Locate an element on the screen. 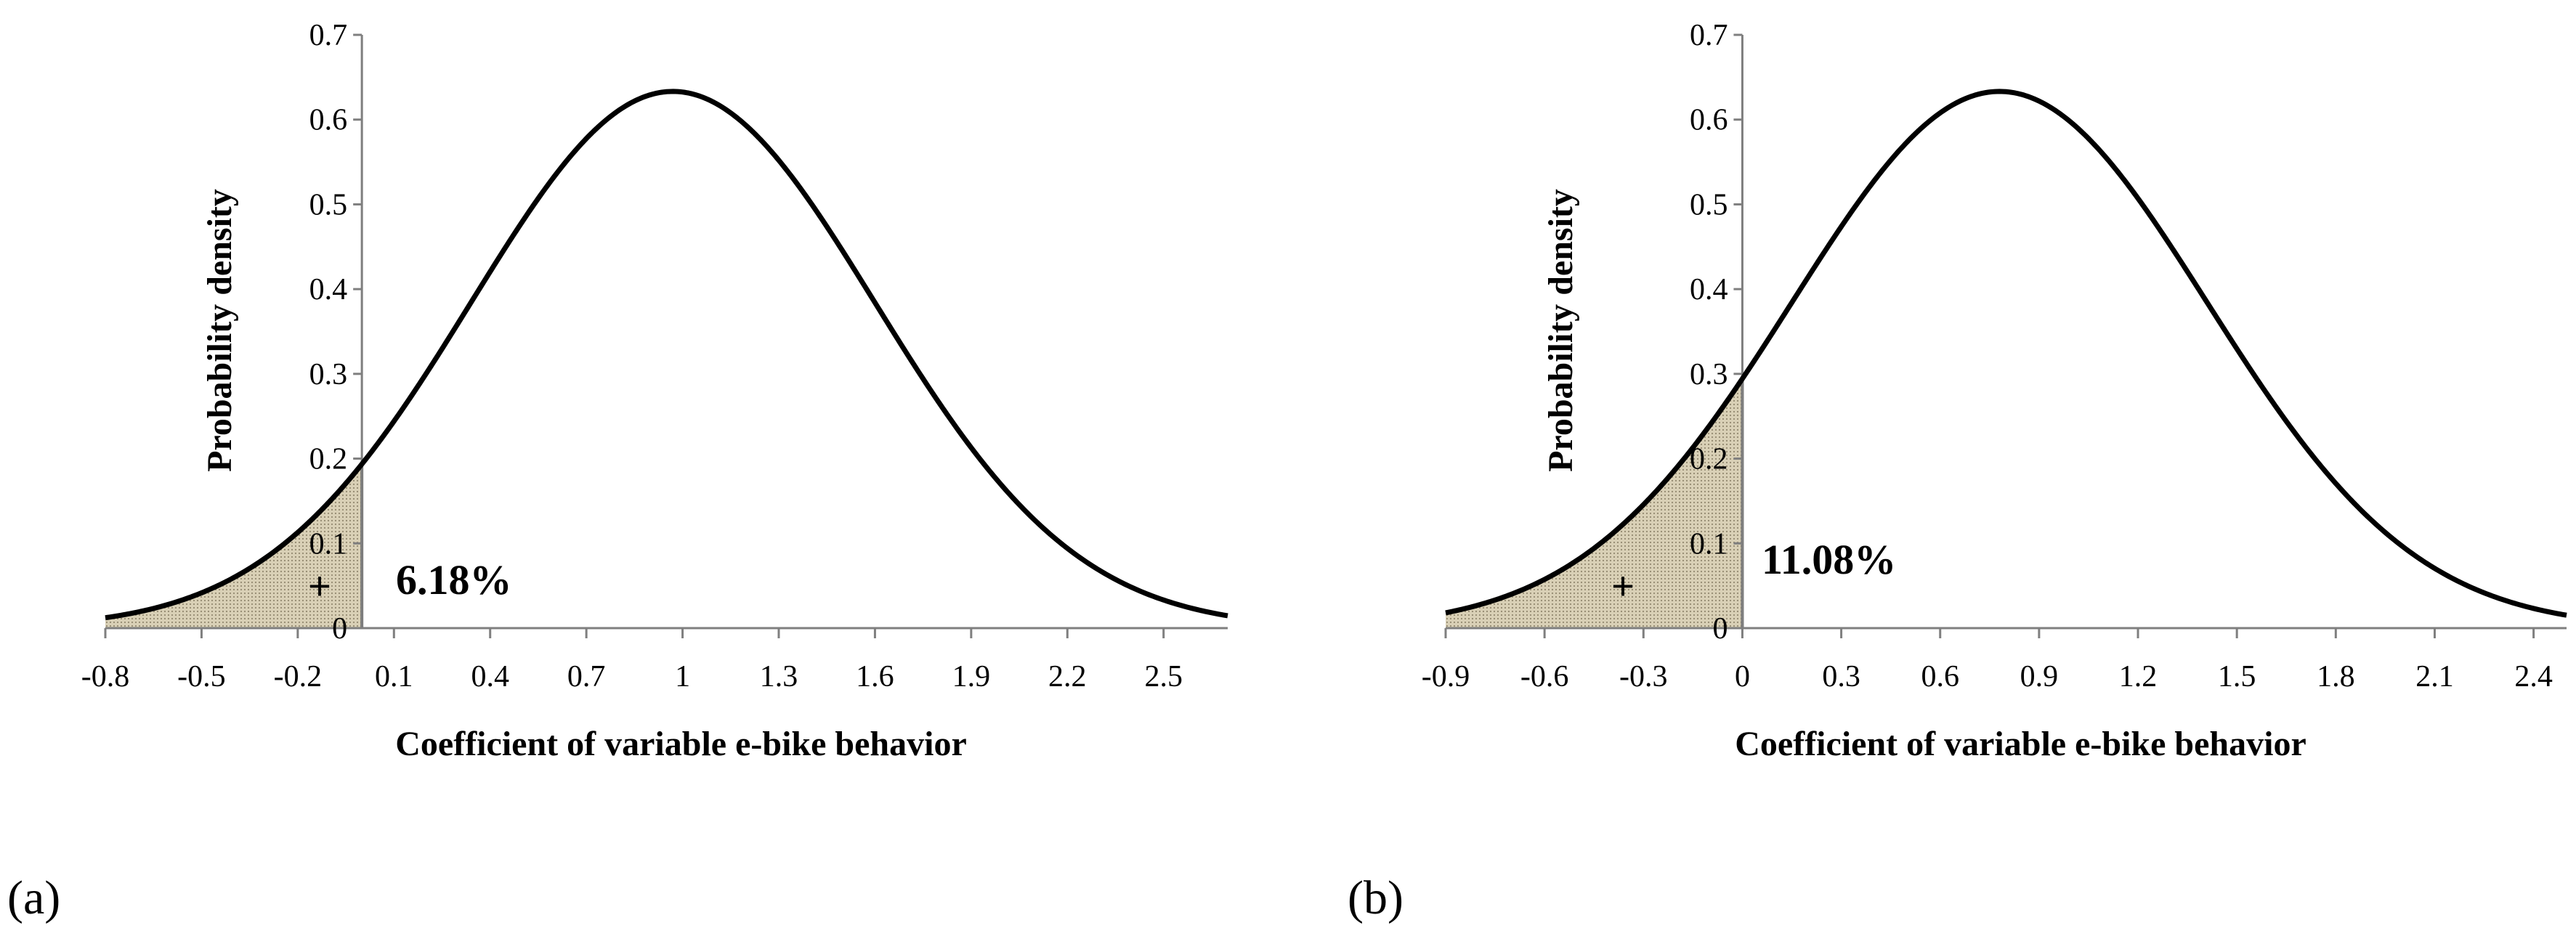 The width and height of the screenshot is (2576, 944). x-tick-label: -0.9 is located at coordinates (1446, 676).